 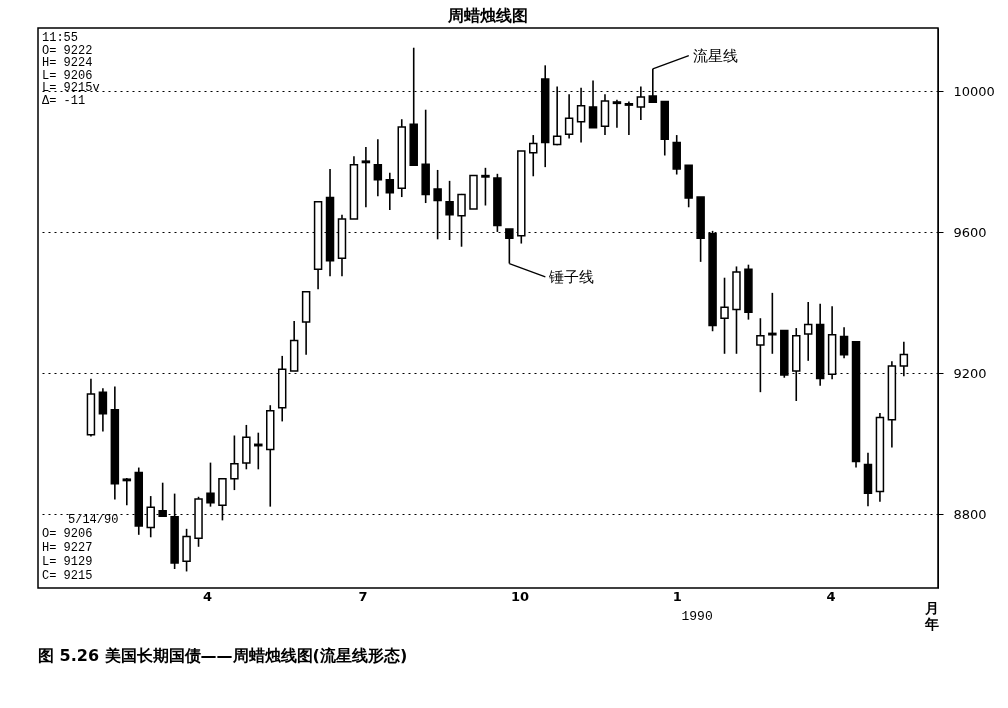 What do you see at coordinates (363, 596) in the screenshot?
I see `x-tick-label: 7` at bounding box center [363, 596].